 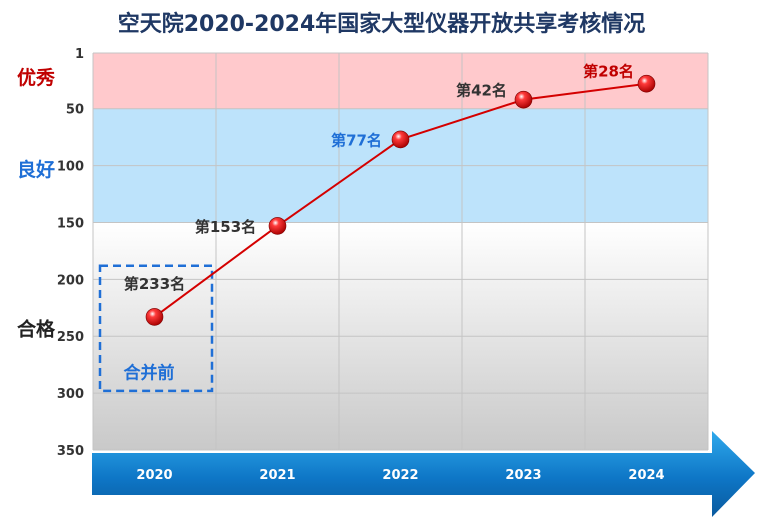 I want to click on y-tick-label: 1, so click(x=79, y=54).